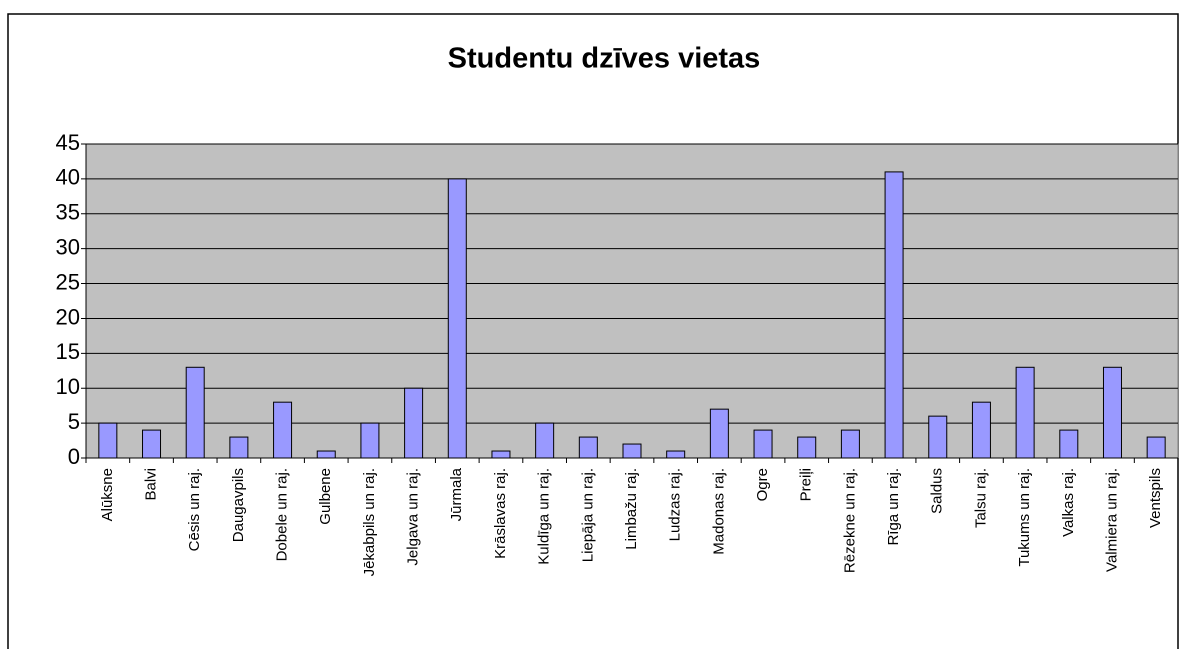  Describe the element at coordinates (68, 246) in the screenshot. I see `y-tick-label: 30` at that location.